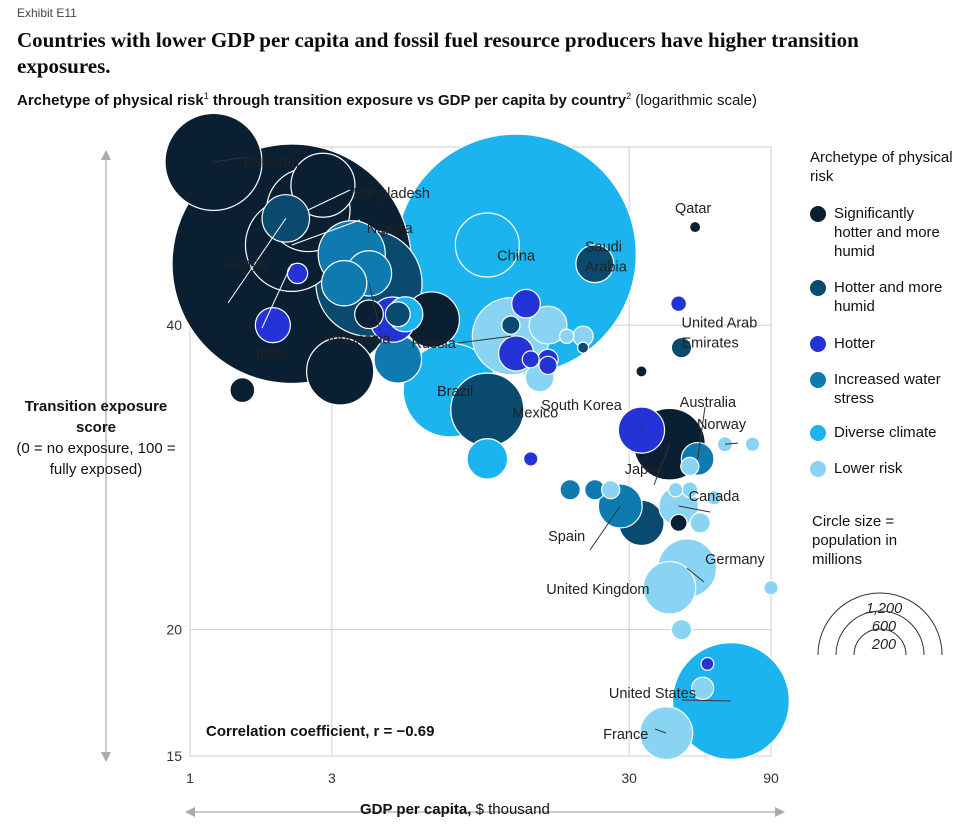 This screenshot has height=834, width=978. What do you see at coordinates (681, 347) in the screenshot?
I see `bubble-united-arab-emirates` at bounding box center [681, 347].